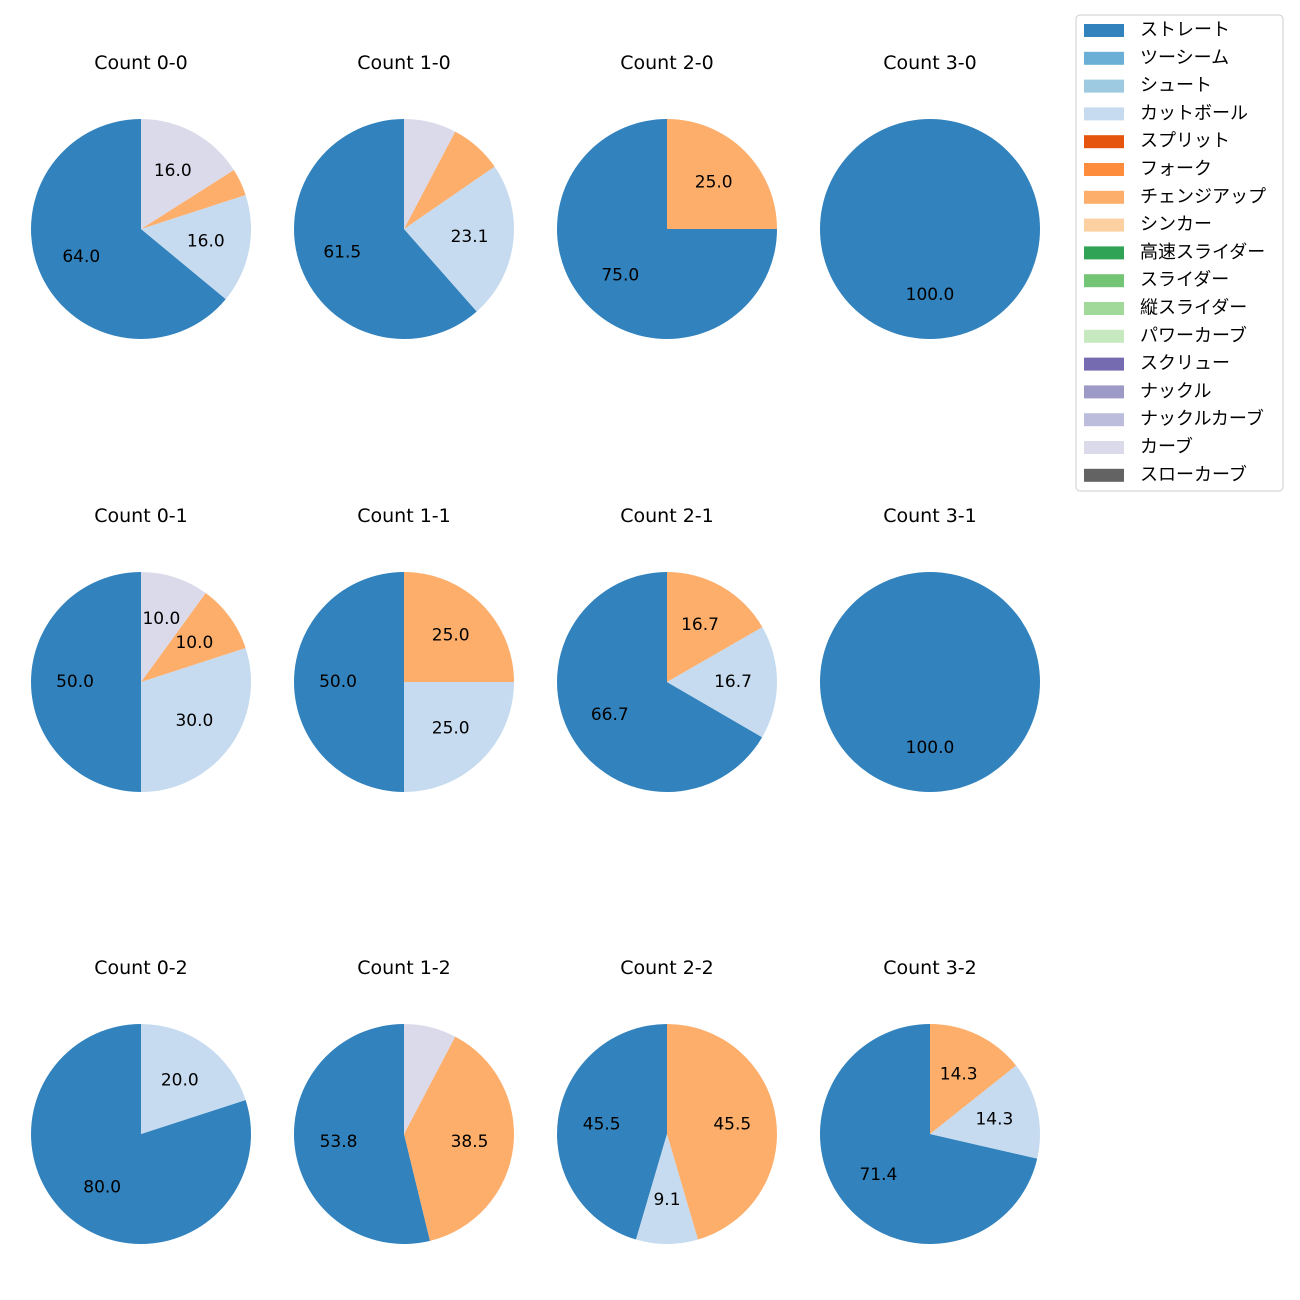 This screenshot has width=1300, height=1300. Describe the element at coordinates (1148, 224) in the screenshot. I see `legend-item: シンカー` at that location.